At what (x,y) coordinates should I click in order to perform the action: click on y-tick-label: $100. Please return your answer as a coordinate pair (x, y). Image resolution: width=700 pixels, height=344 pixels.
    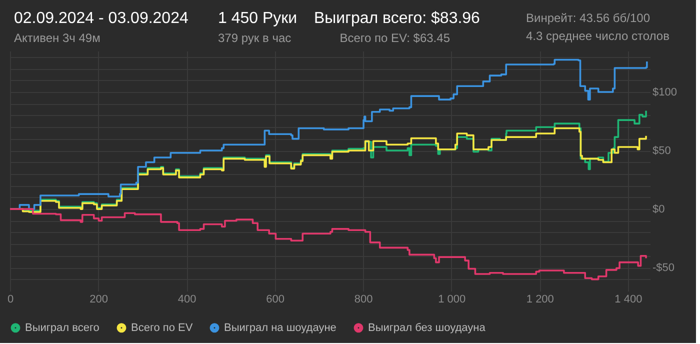
    Looking at the image, I should click on (664, 92).